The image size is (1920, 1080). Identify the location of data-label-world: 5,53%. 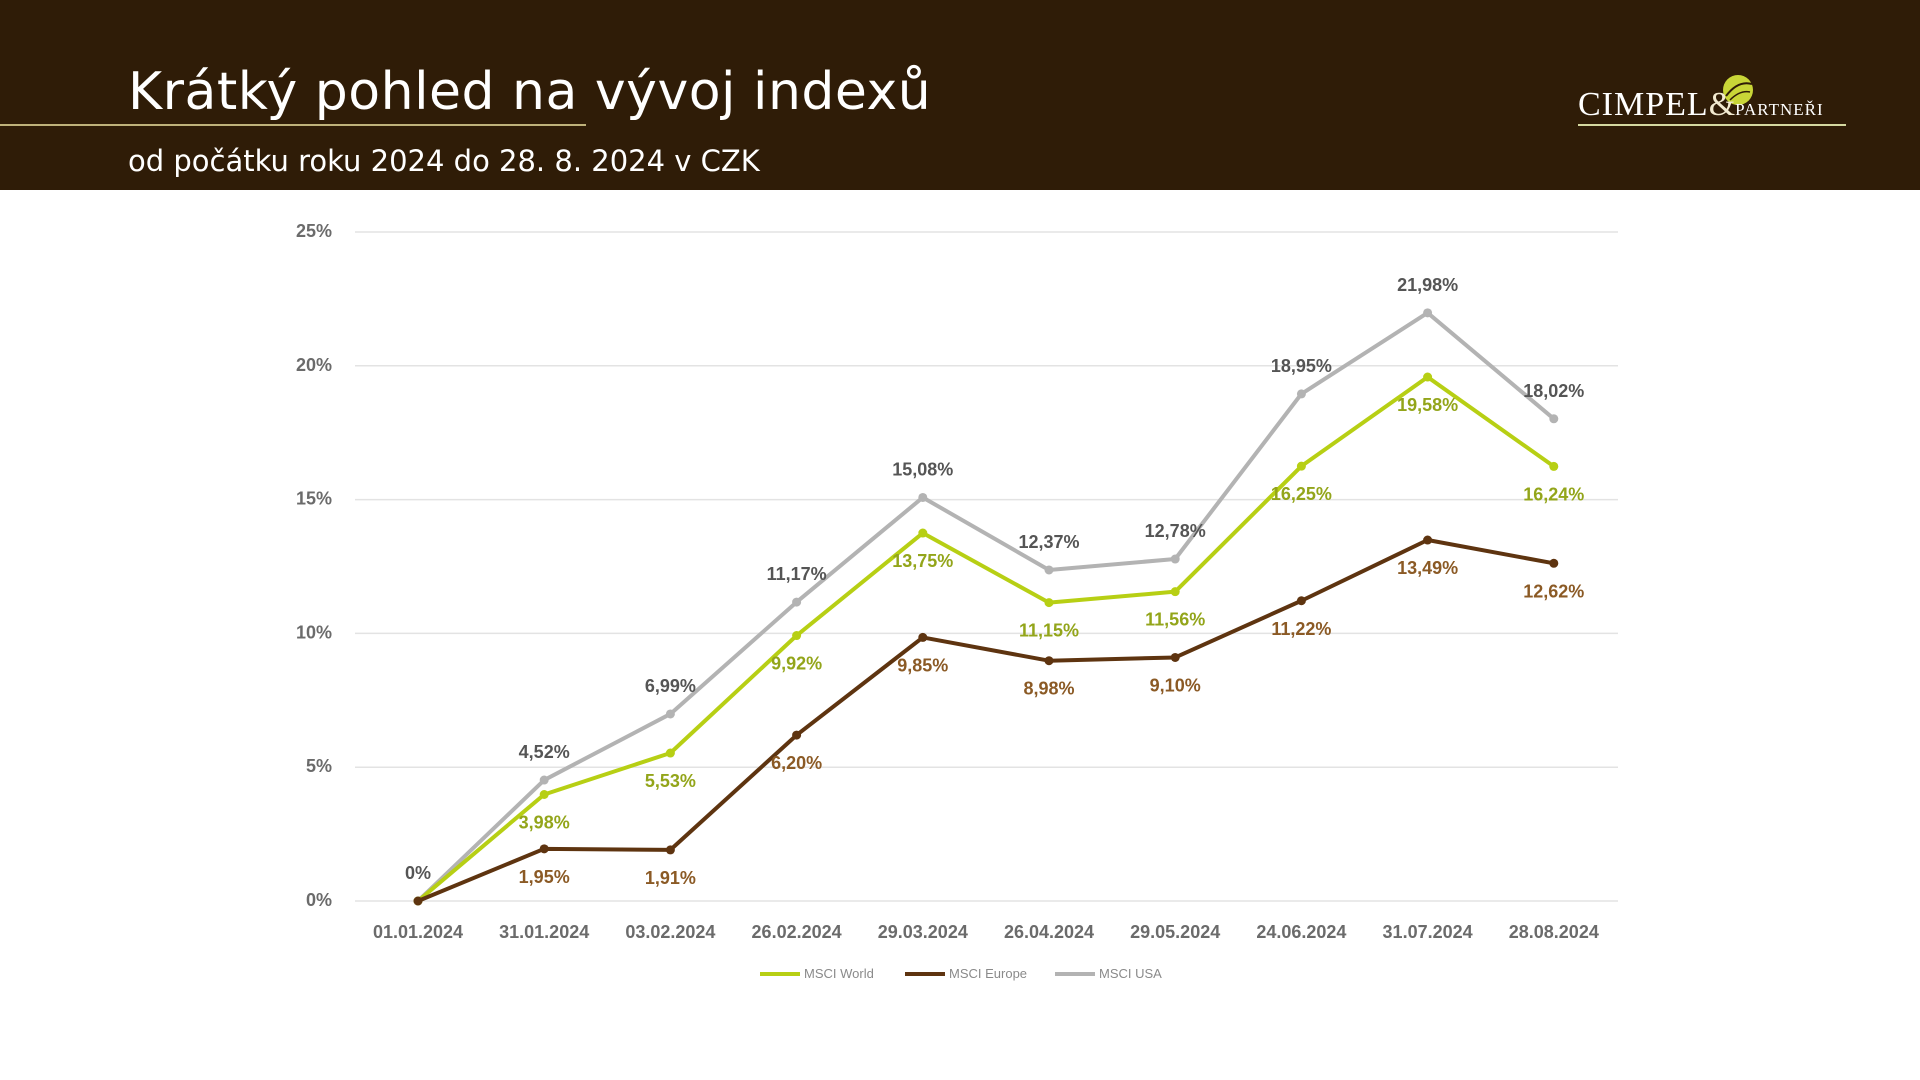
(670, 781).